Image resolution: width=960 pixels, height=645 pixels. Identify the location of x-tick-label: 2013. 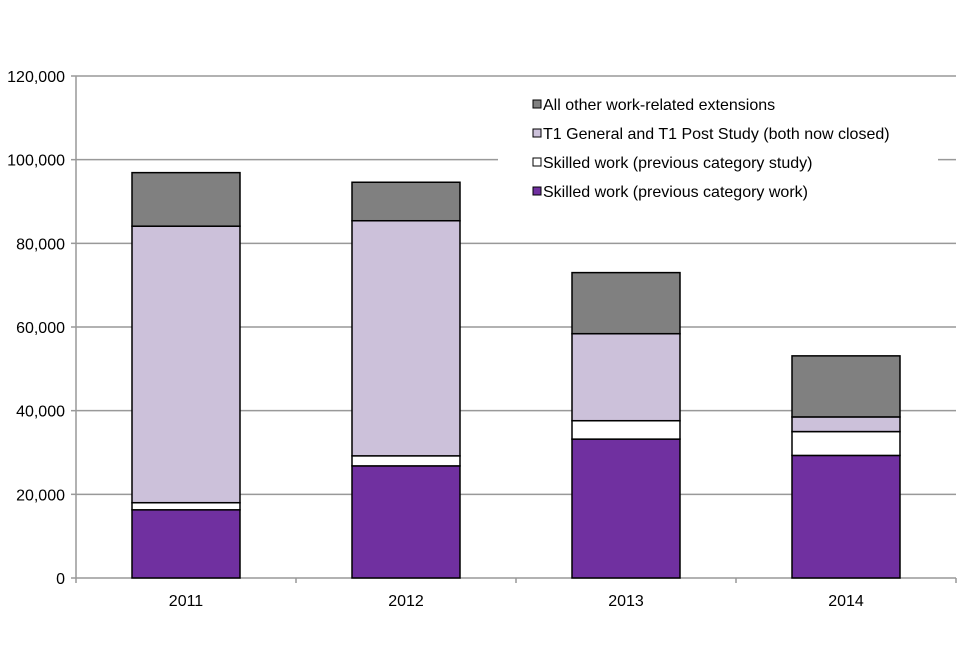
(626, 601).